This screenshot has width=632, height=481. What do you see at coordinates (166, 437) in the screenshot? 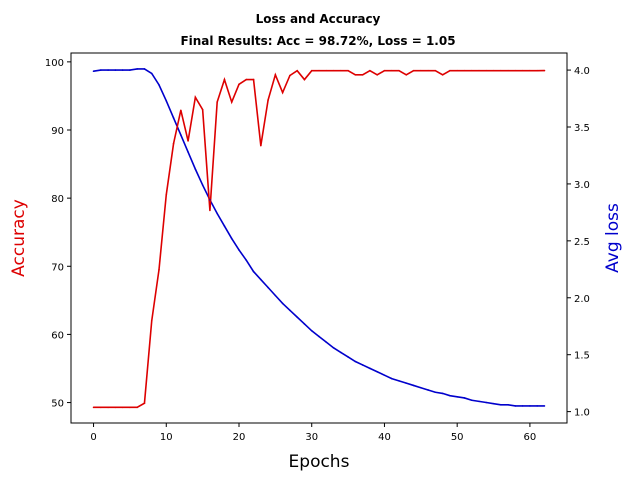
I see `x-tick-label: 10` at bounding box center [166, 437].